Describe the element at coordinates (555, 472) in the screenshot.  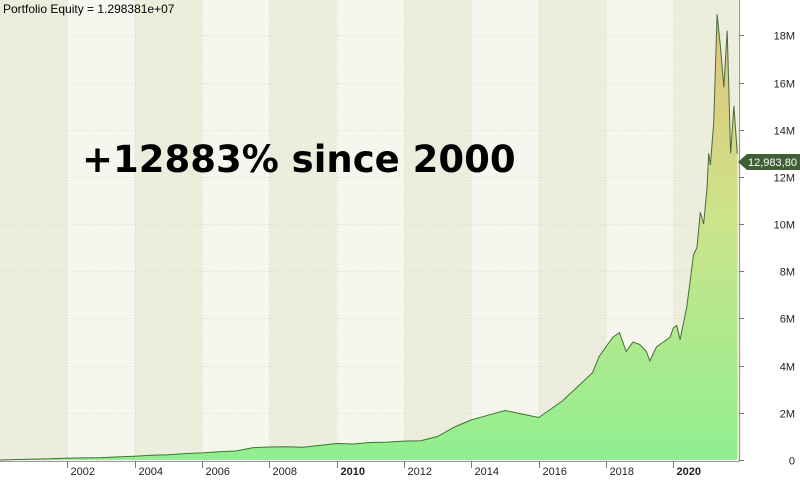
I see `x-tick-label: 2016` at that location.